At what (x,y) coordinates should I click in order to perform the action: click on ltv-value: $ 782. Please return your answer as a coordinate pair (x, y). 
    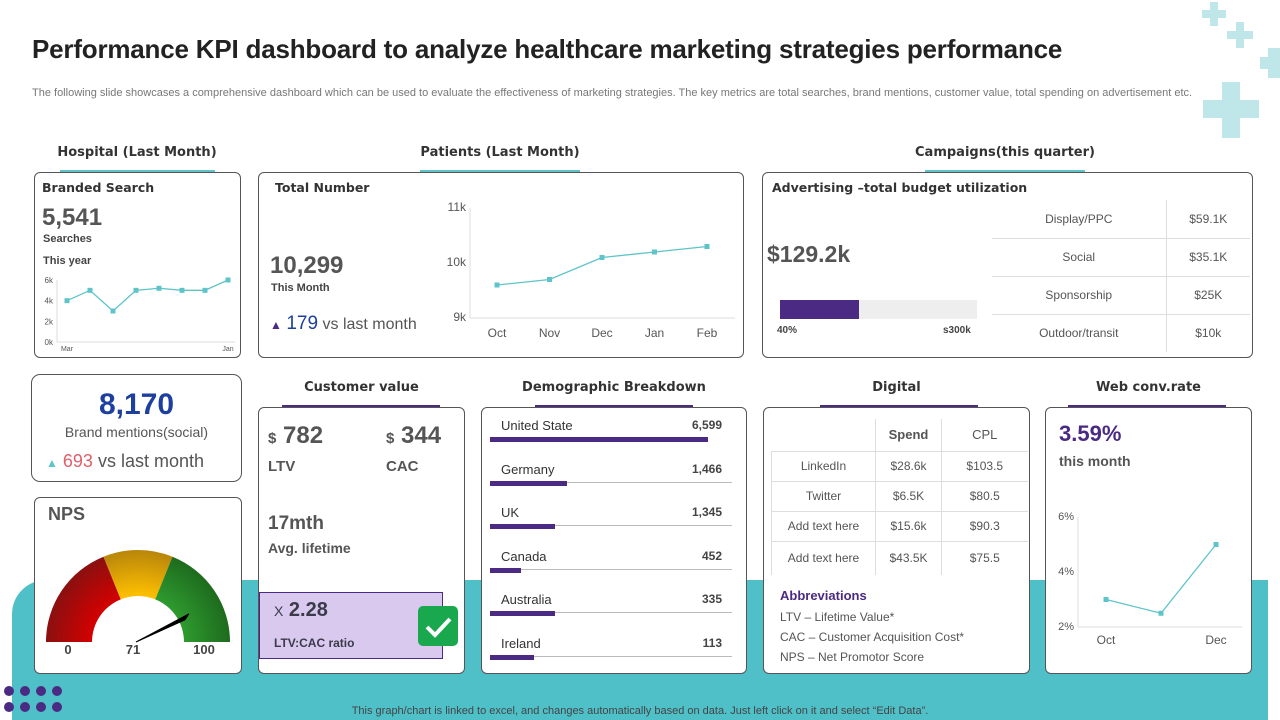
    Looking at the image, I should click on (295, 436).